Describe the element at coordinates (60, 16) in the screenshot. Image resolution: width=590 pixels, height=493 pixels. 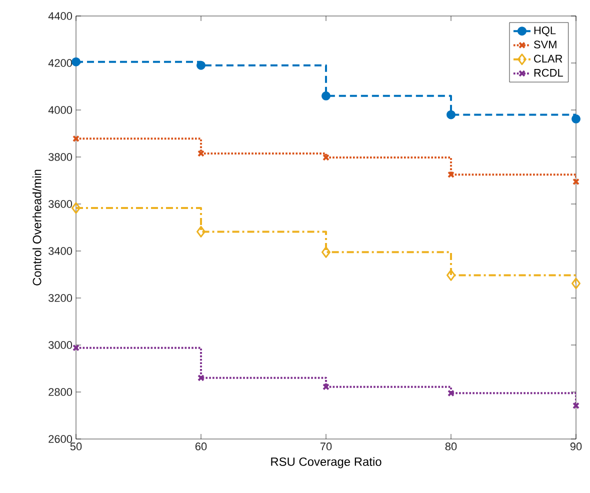
I see `y-tick-label: 4400` at that location.